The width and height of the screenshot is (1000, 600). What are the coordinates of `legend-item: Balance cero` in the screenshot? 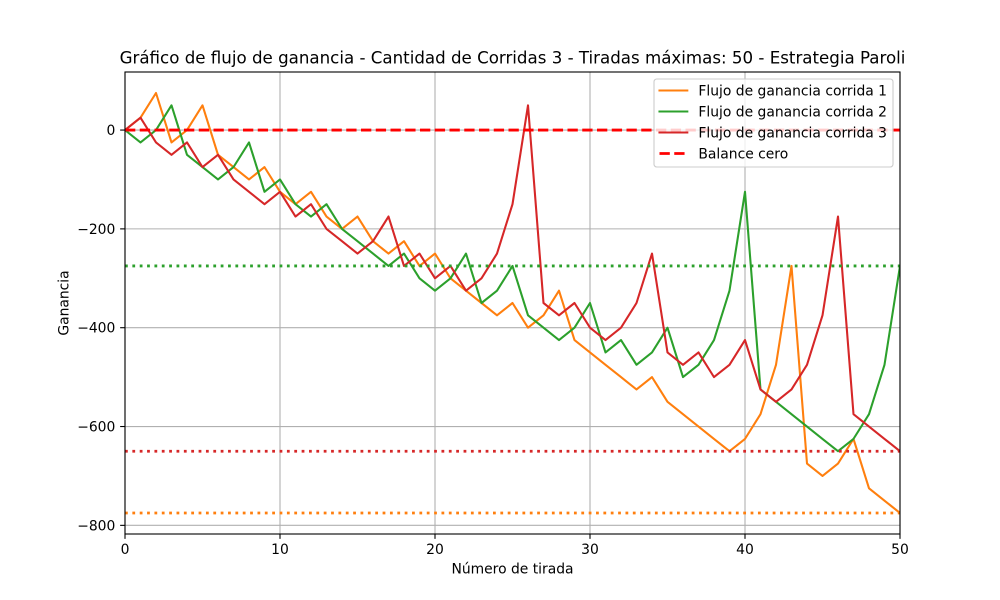 It's located at (723, 155).